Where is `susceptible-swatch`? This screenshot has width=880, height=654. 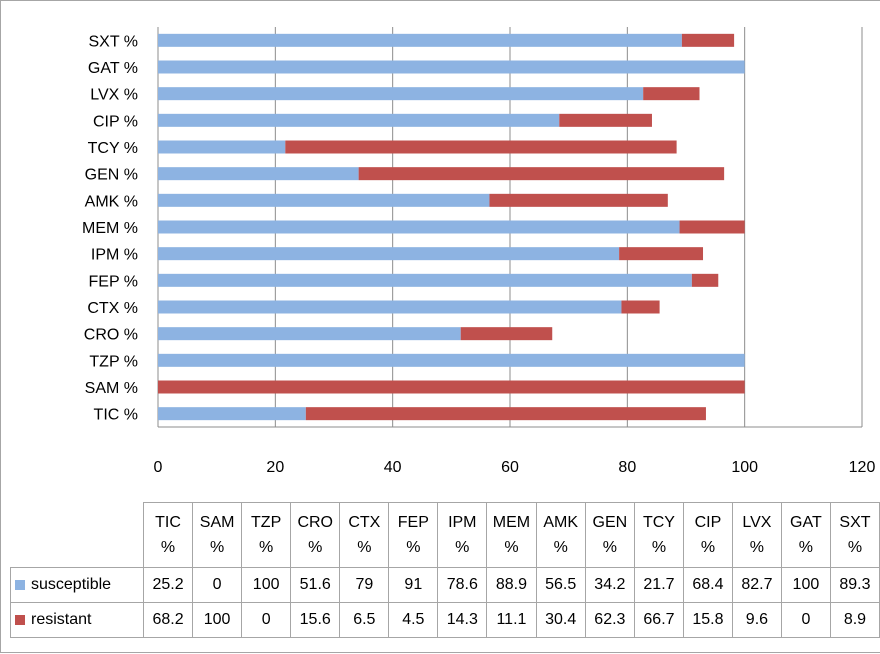 susceptible-swatch is located at coordinates (20, 584).